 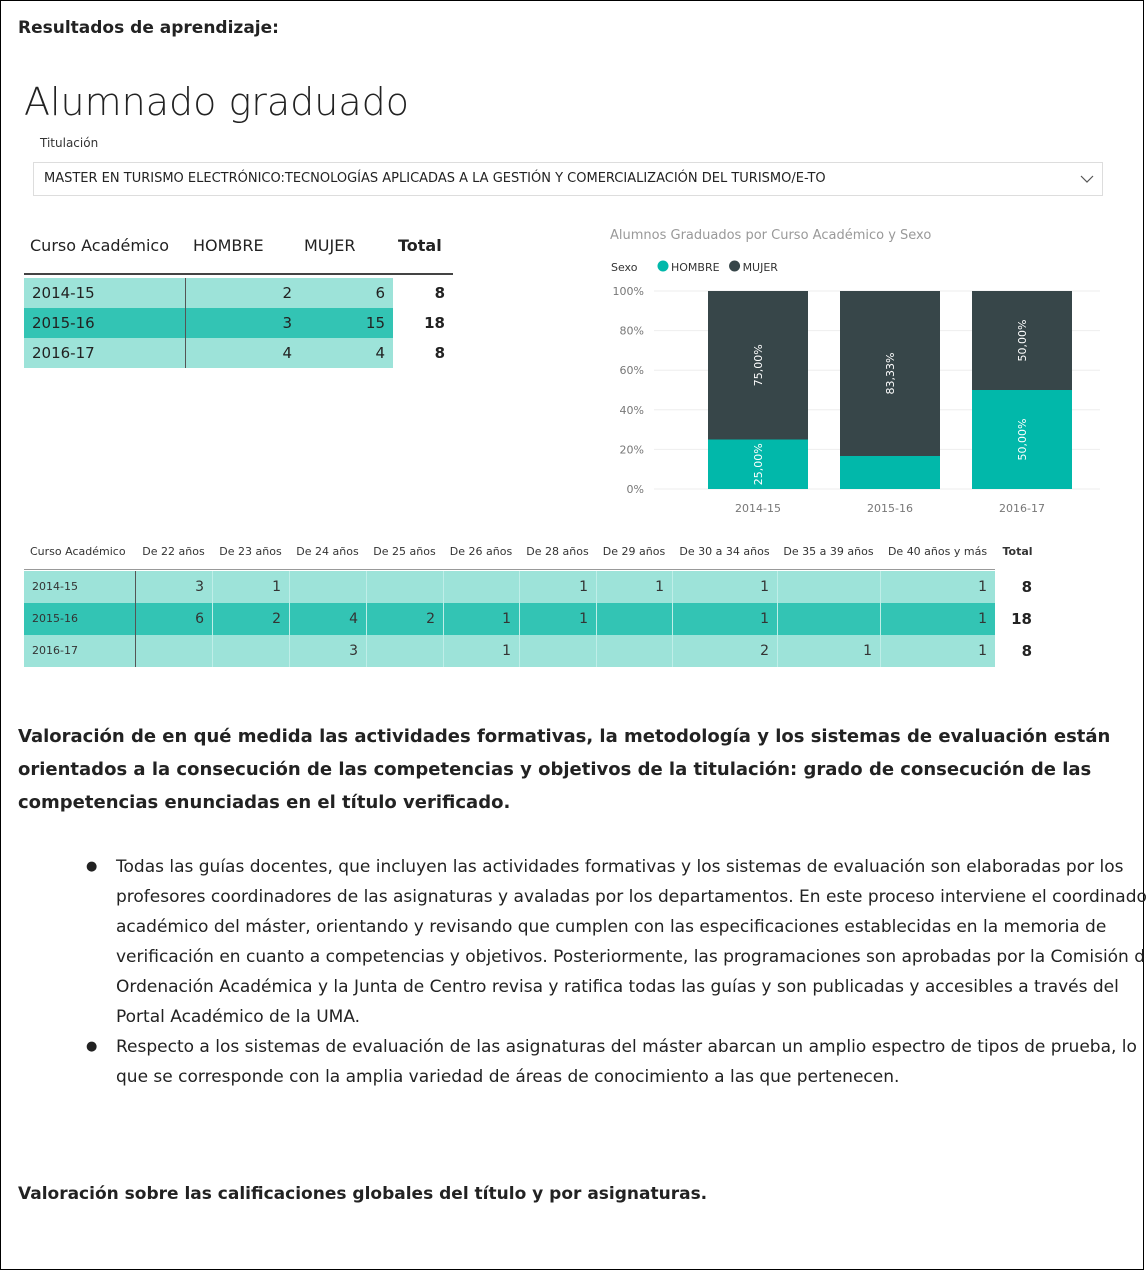 I want to click on header-cell: MUJER, so click(x=330, y=245).